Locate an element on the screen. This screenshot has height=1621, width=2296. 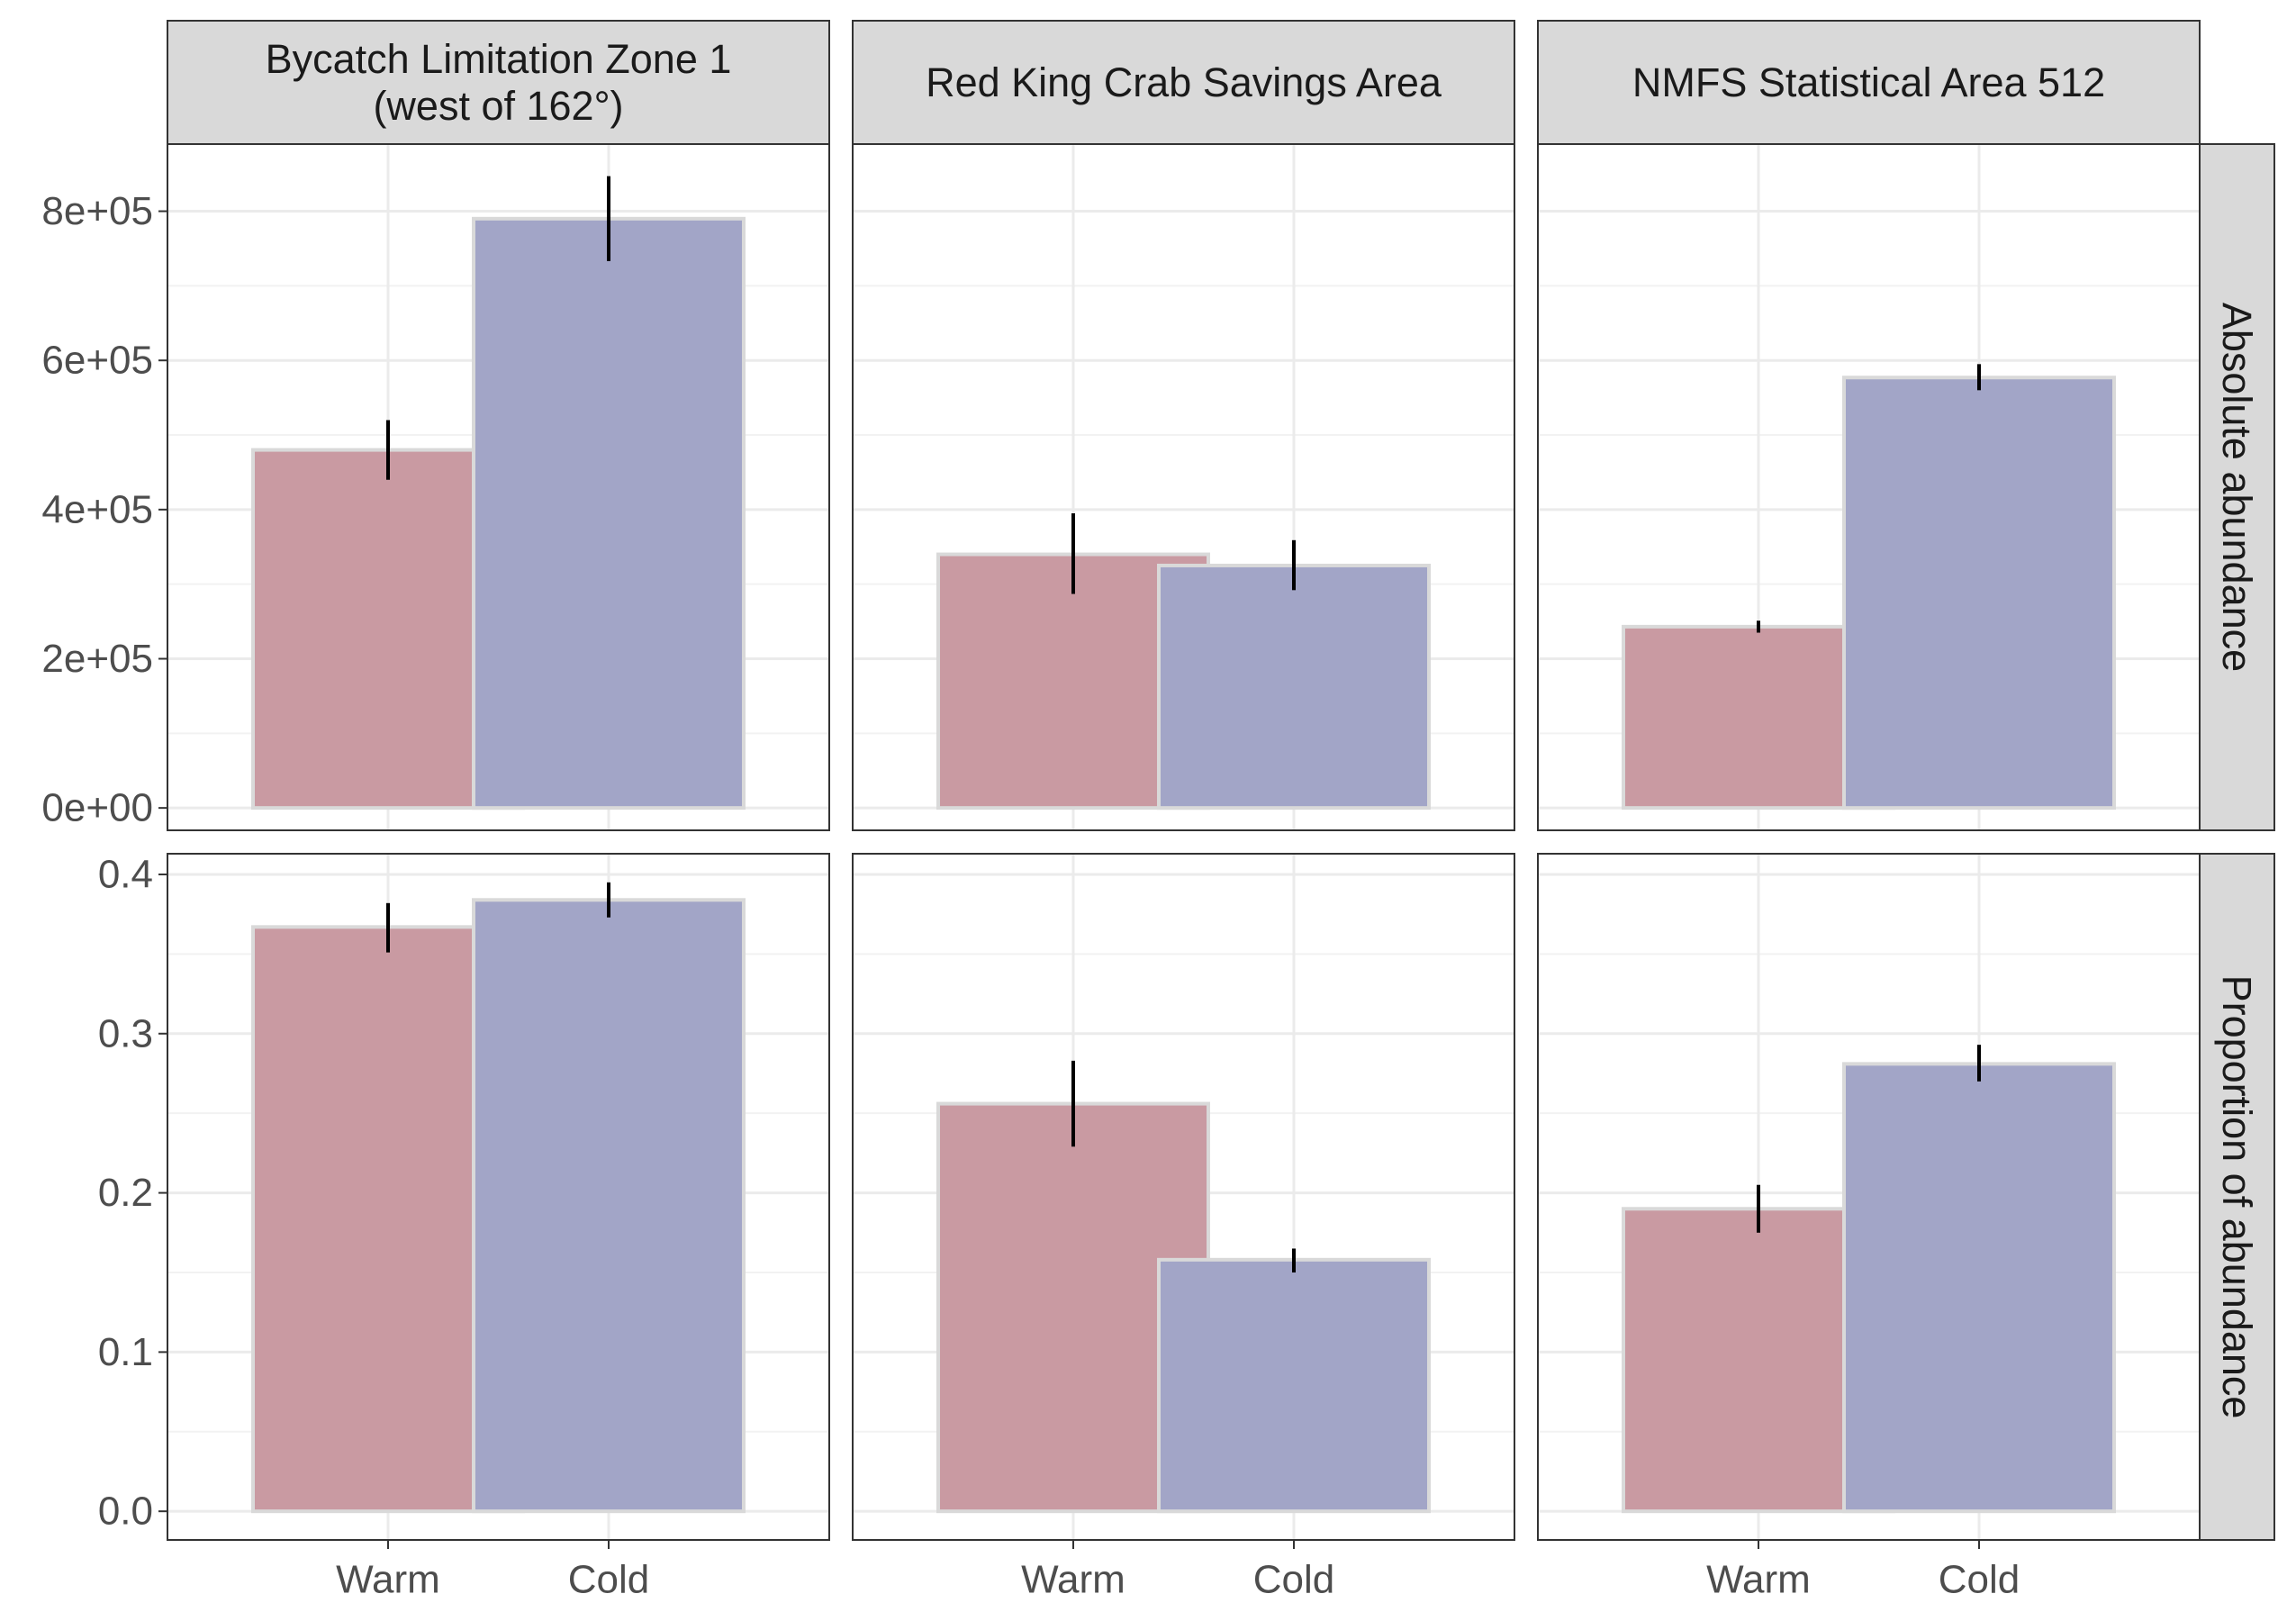
y-tick-label: 0.4 is located at coordinates (125, 874).